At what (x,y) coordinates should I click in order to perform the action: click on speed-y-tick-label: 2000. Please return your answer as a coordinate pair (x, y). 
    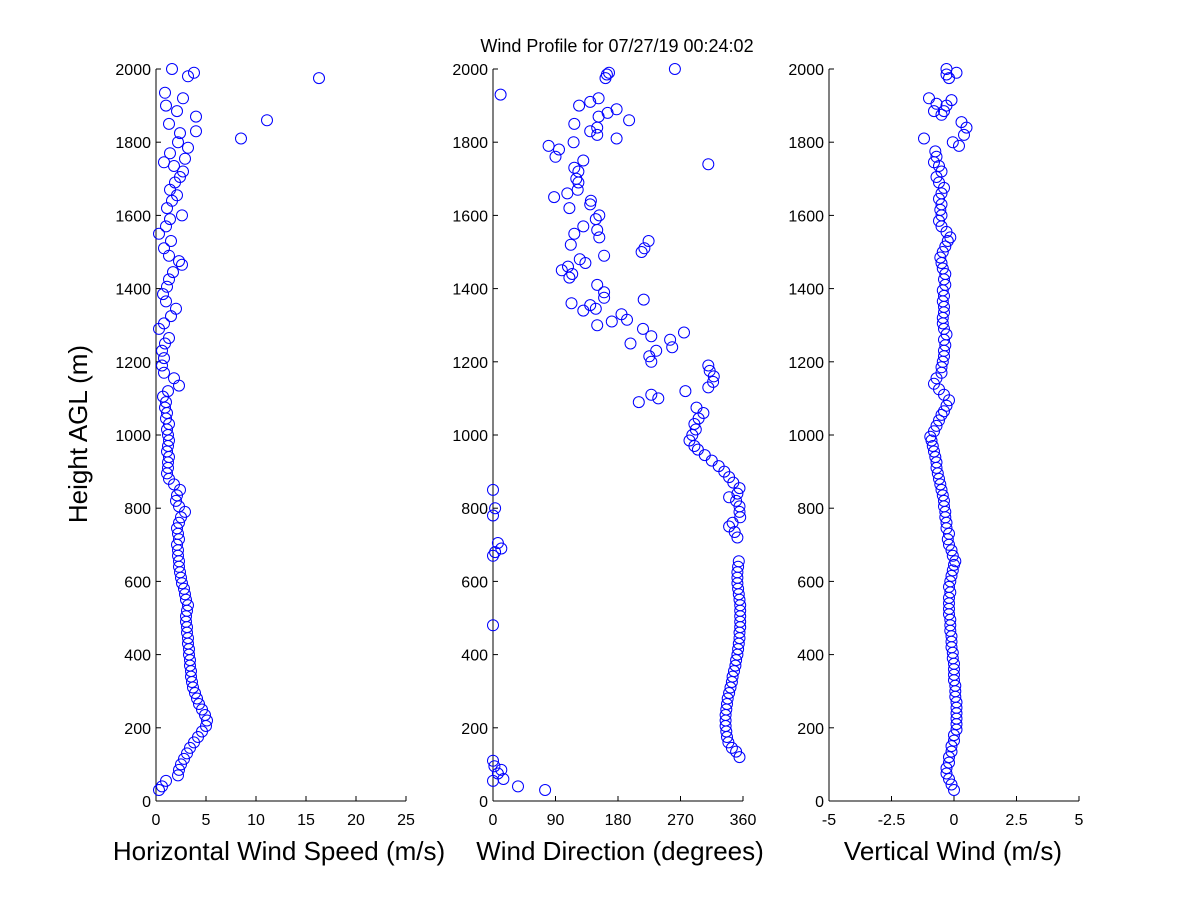
    Looking at the image, I should click on (133, 70).